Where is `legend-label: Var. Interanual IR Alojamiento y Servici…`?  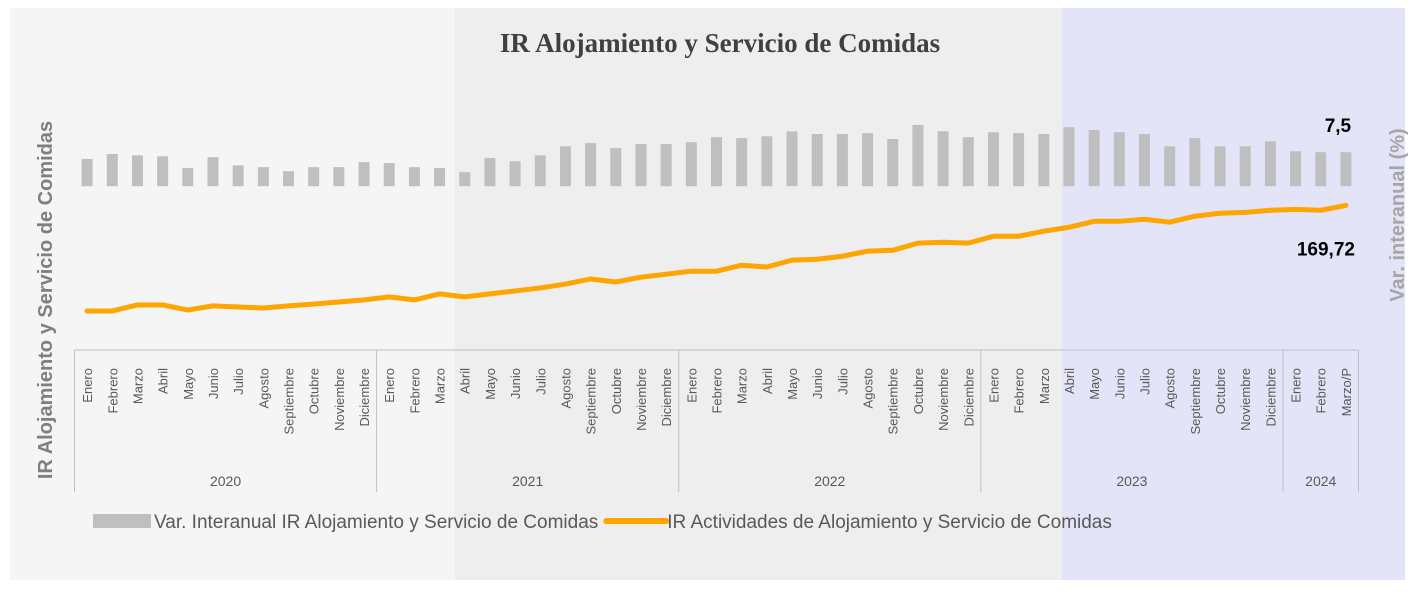 legend-label: Var. Interanual IR Alojamiento y Servici… is located at coordinates (376, 522).